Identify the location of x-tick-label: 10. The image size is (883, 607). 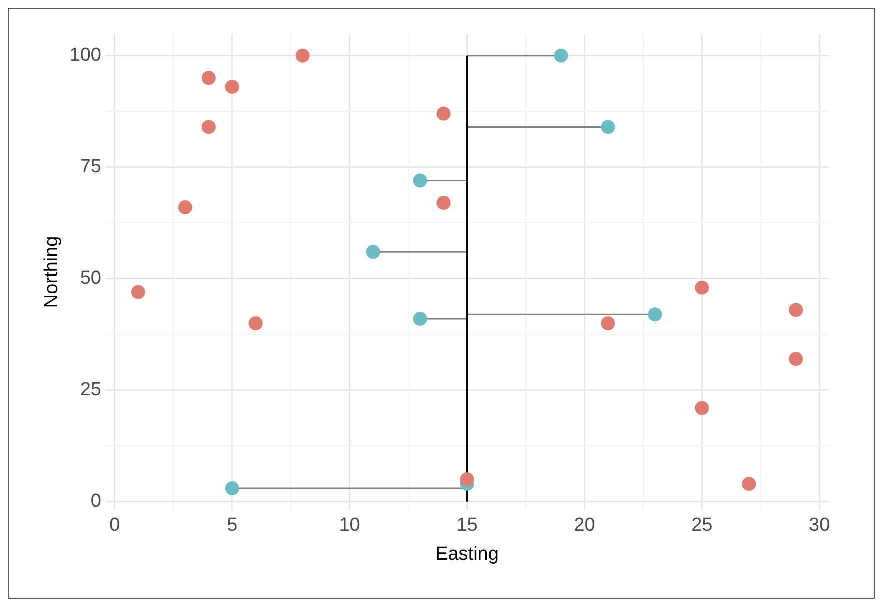
(349, 525).